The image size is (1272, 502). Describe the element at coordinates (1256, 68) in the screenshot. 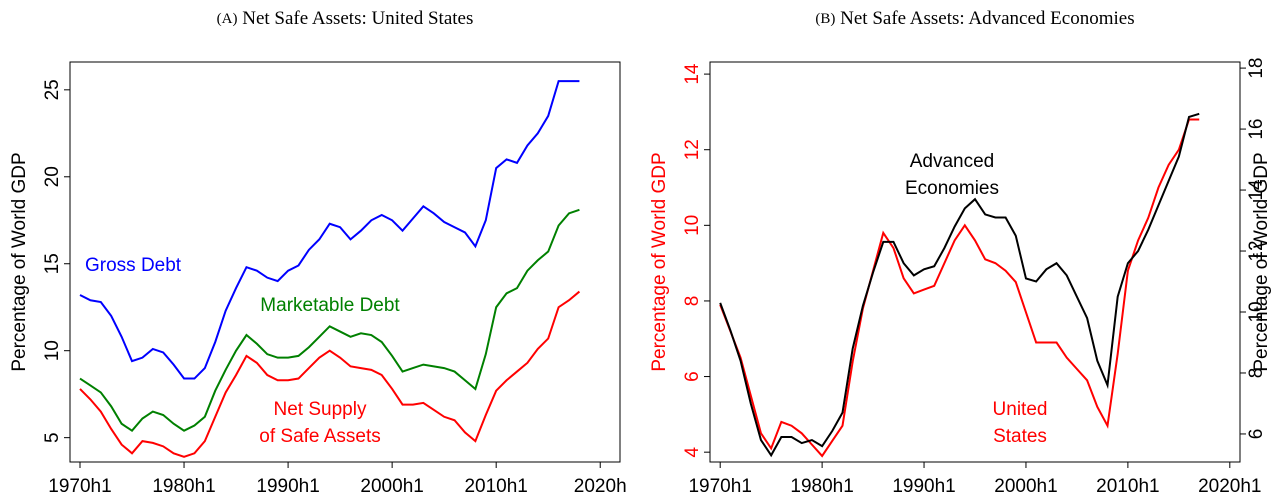

I see `y-tick-label: 18` at that location.